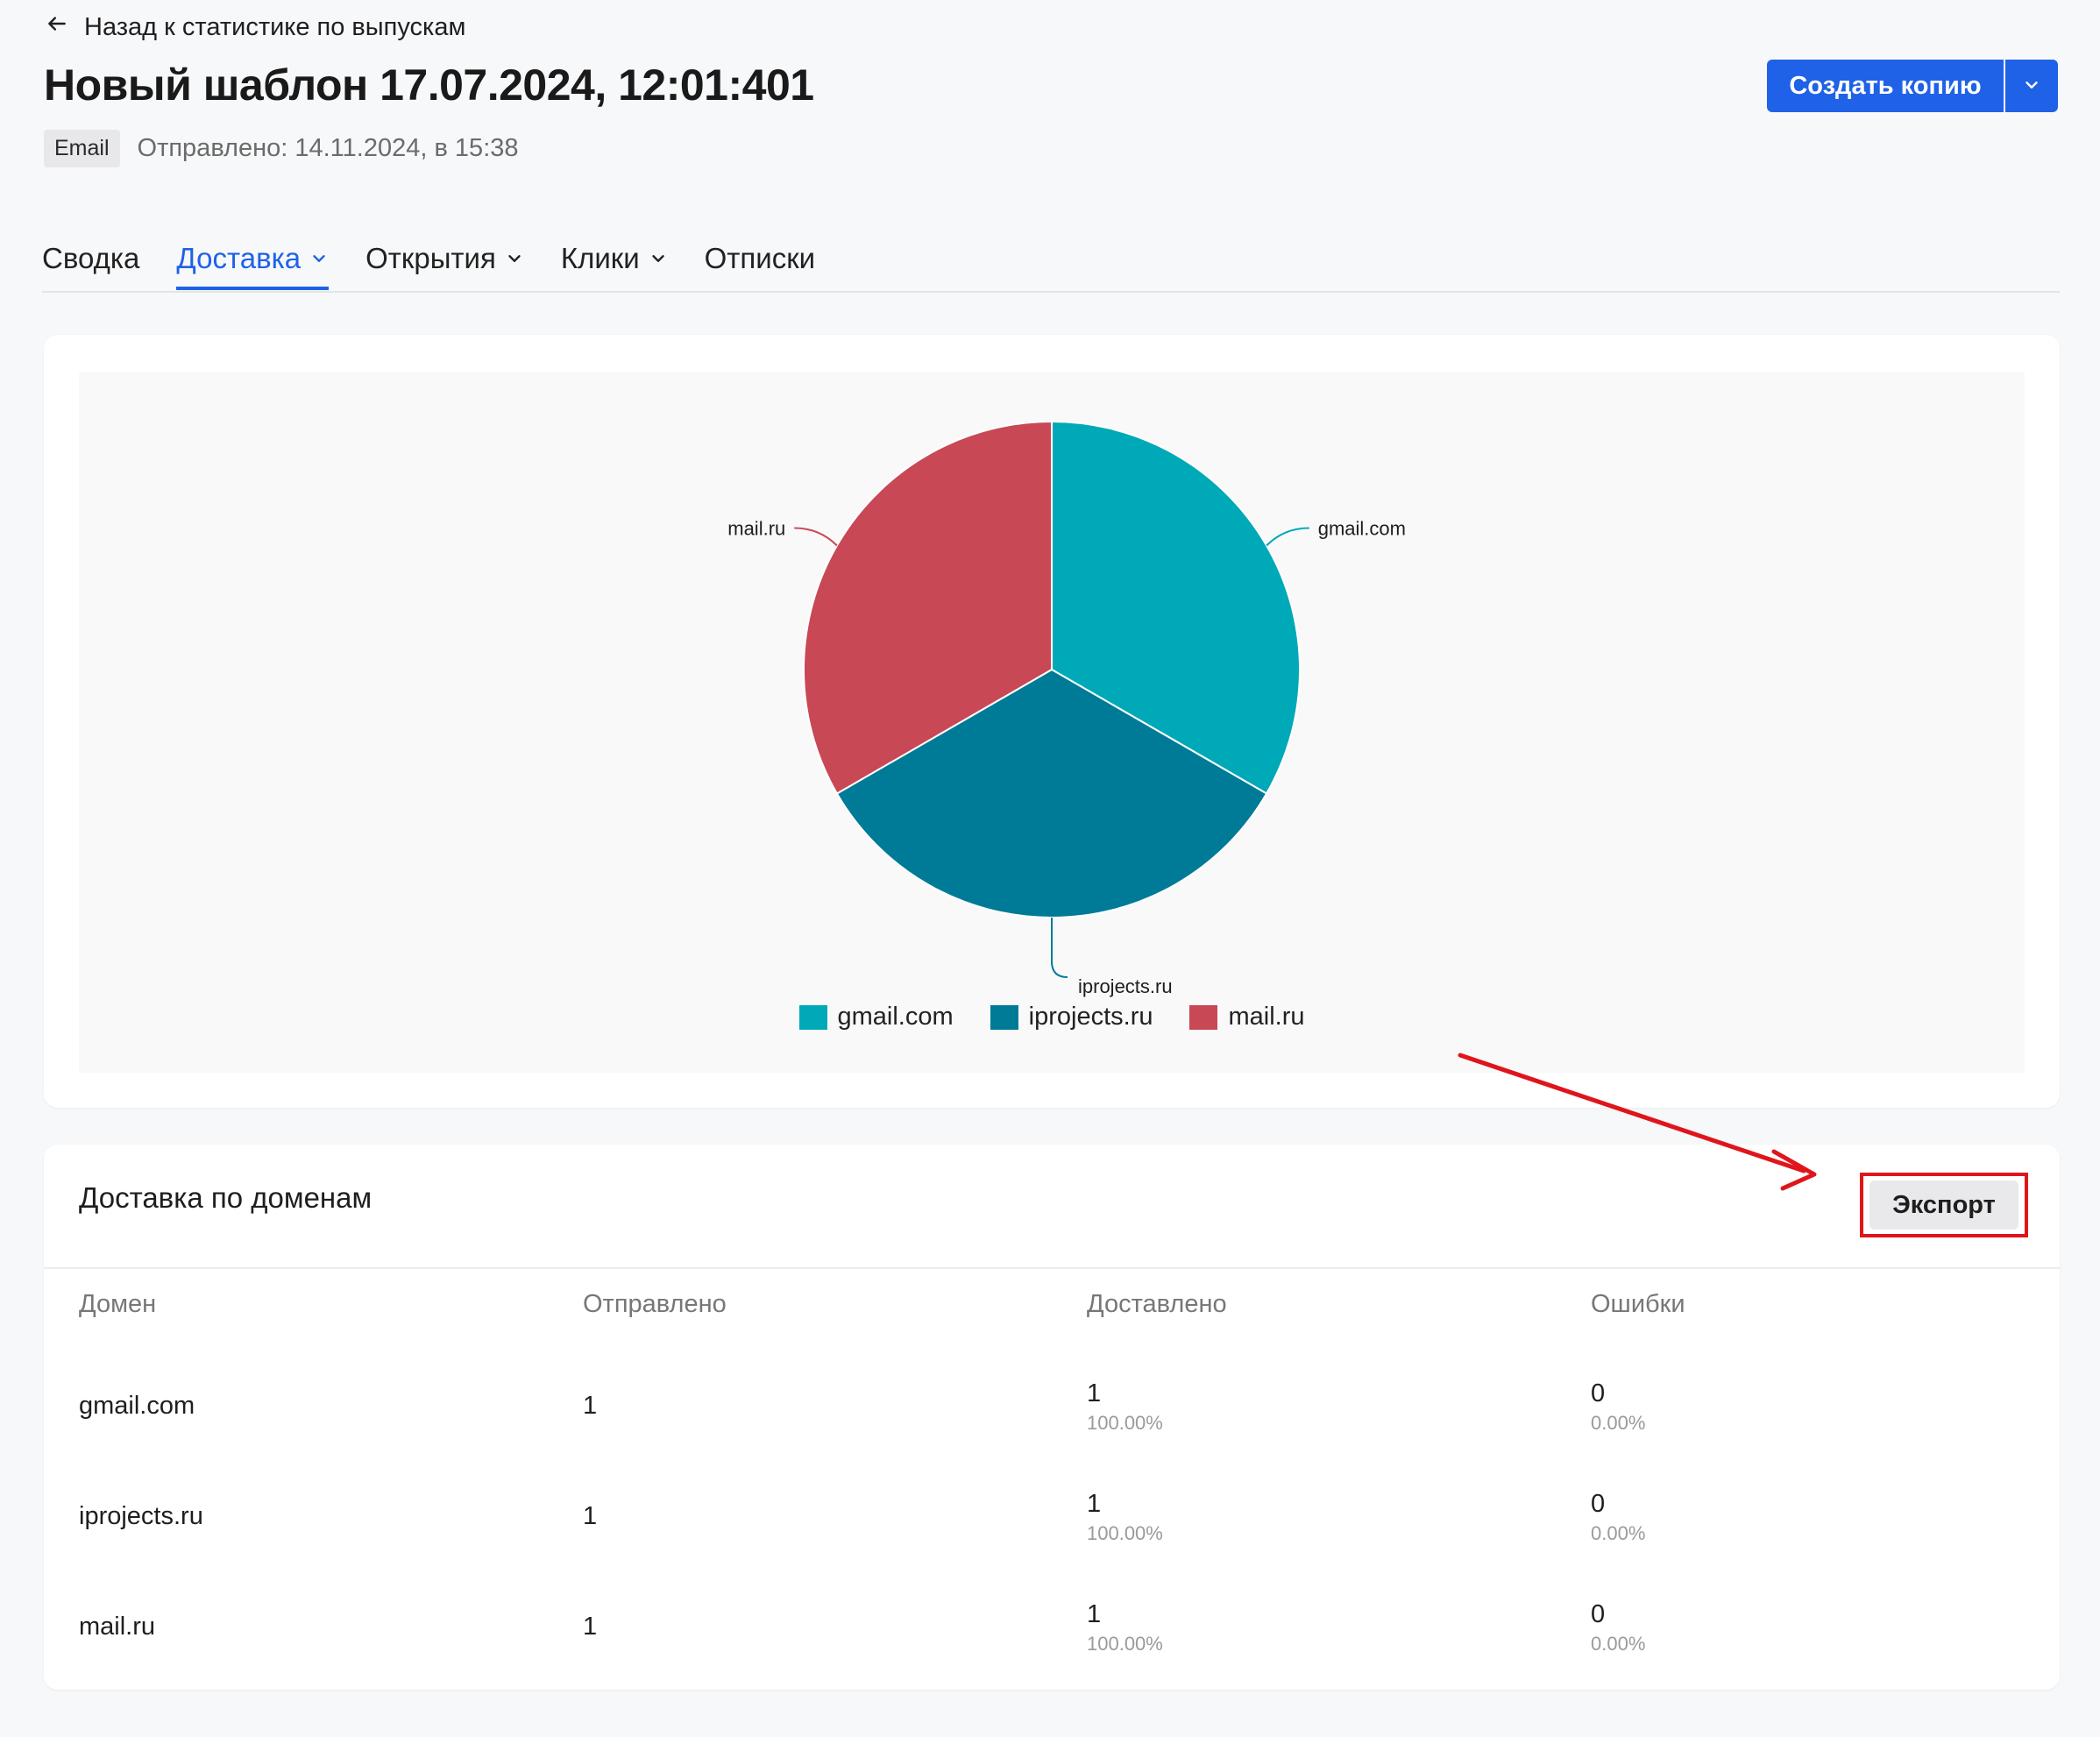  I want to click on table-row: iprojects.ru 1 1 100.00% 0 0.00%, so click(1052, 1530).